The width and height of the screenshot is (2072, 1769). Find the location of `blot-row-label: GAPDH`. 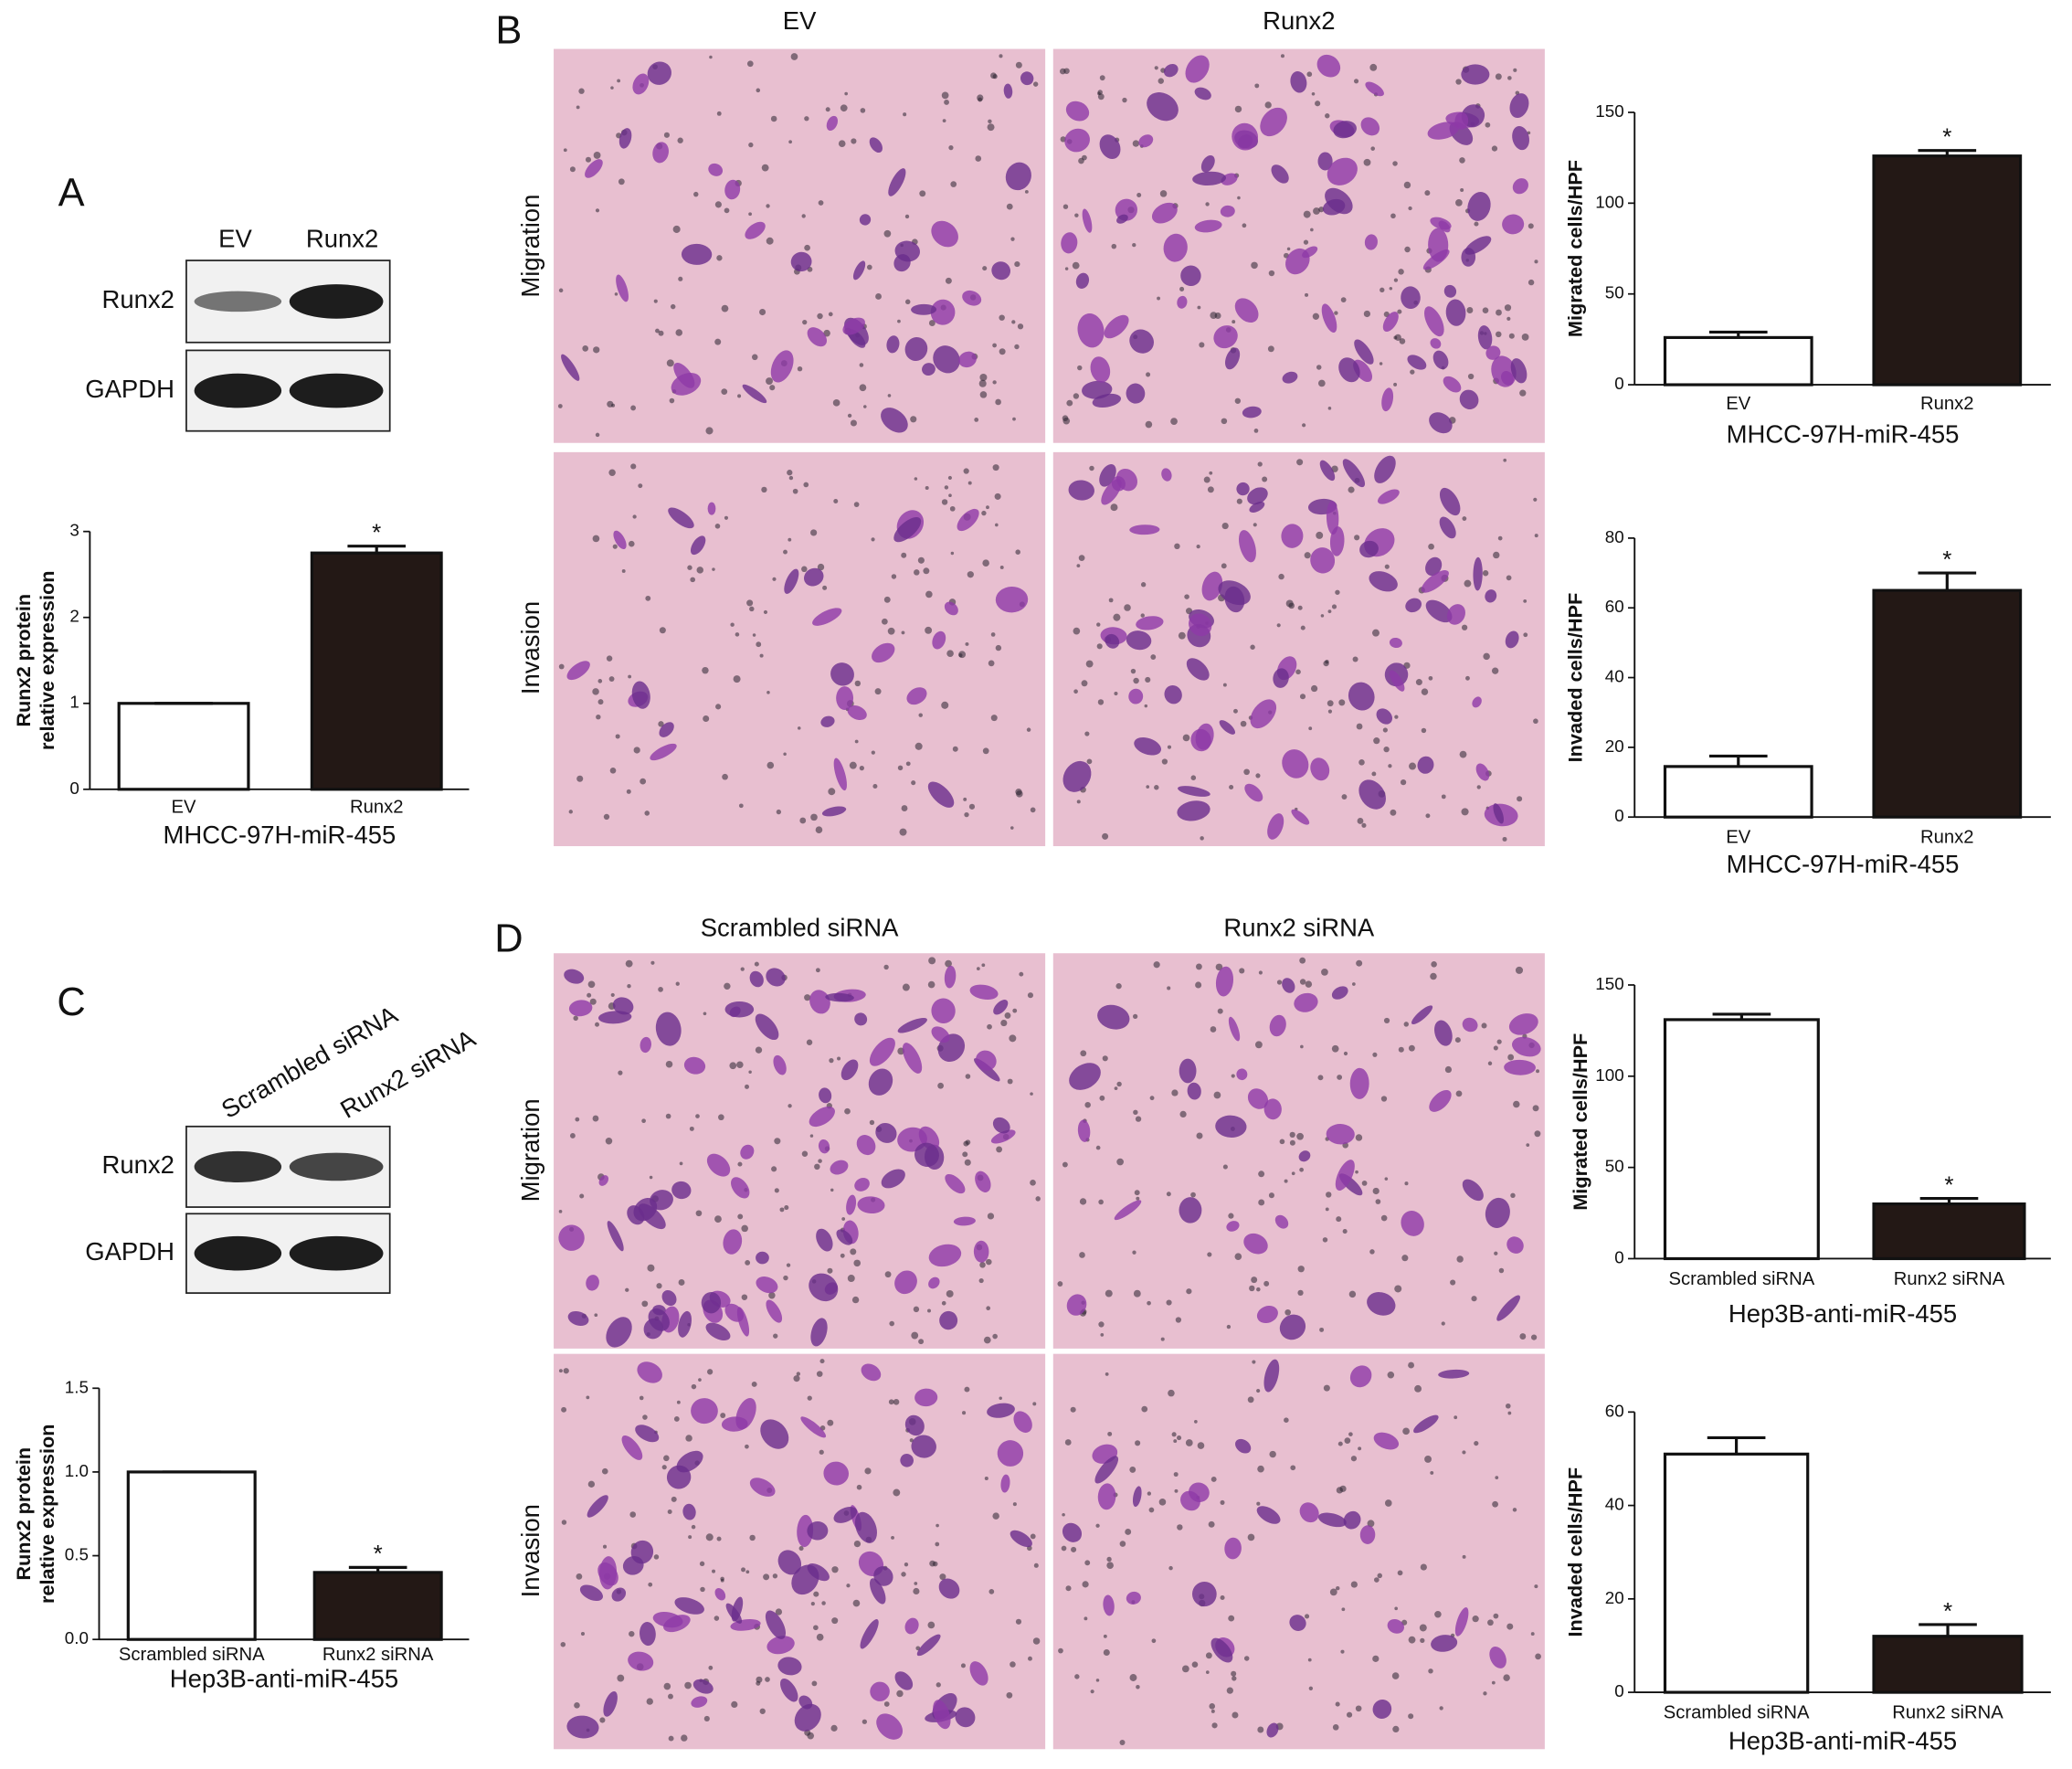

blot-row-label: GAPDH is located at coordinates (129, 1251).